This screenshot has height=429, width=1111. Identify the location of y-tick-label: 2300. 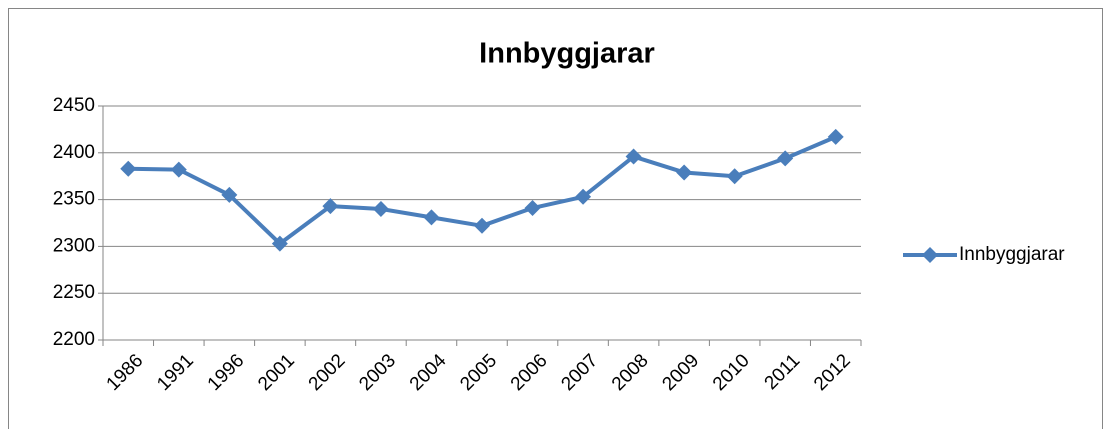
(74, 245).